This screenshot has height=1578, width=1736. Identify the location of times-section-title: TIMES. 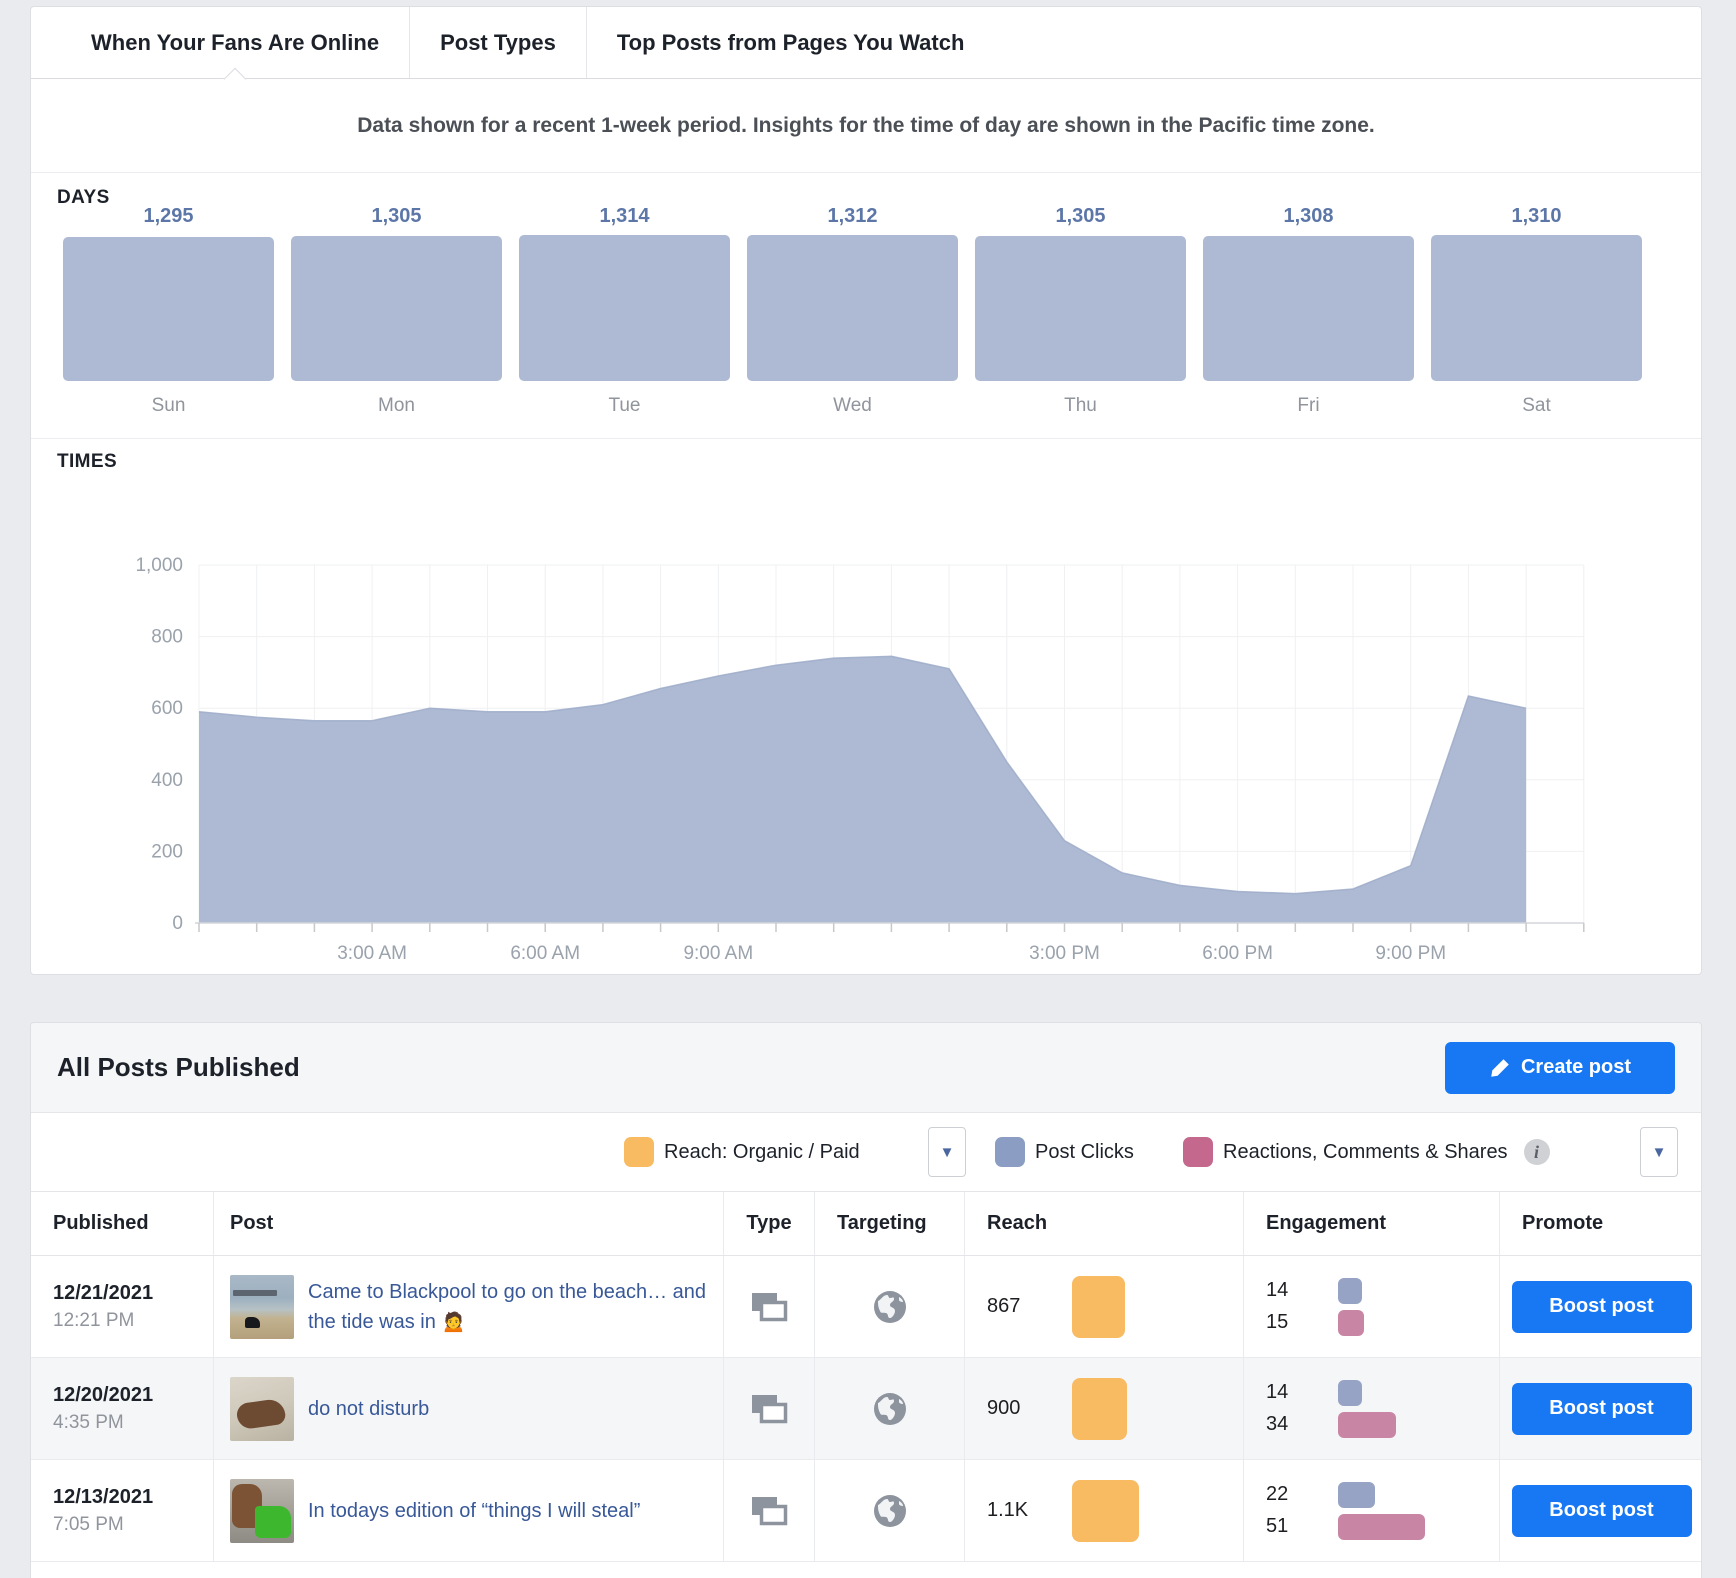
(87, 461).